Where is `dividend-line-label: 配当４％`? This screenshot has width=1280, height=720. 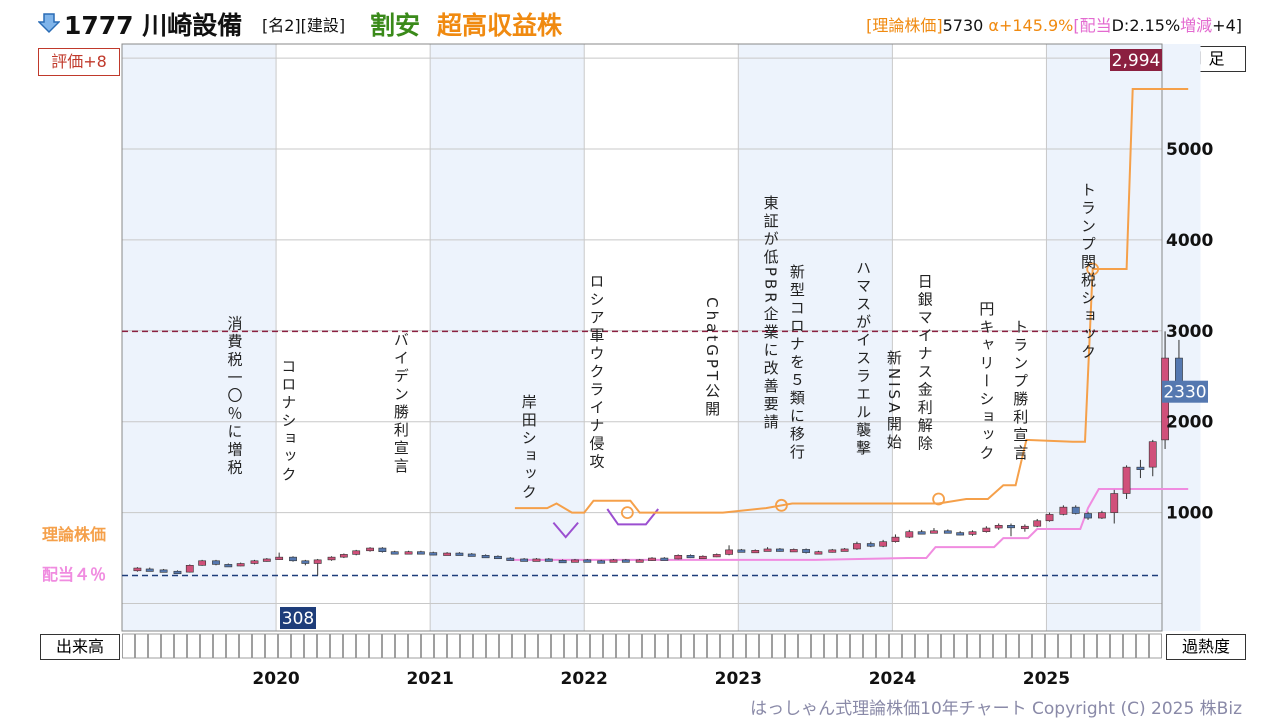
dividend-line-label: 配当４％ is located at coordinates (74, 574).